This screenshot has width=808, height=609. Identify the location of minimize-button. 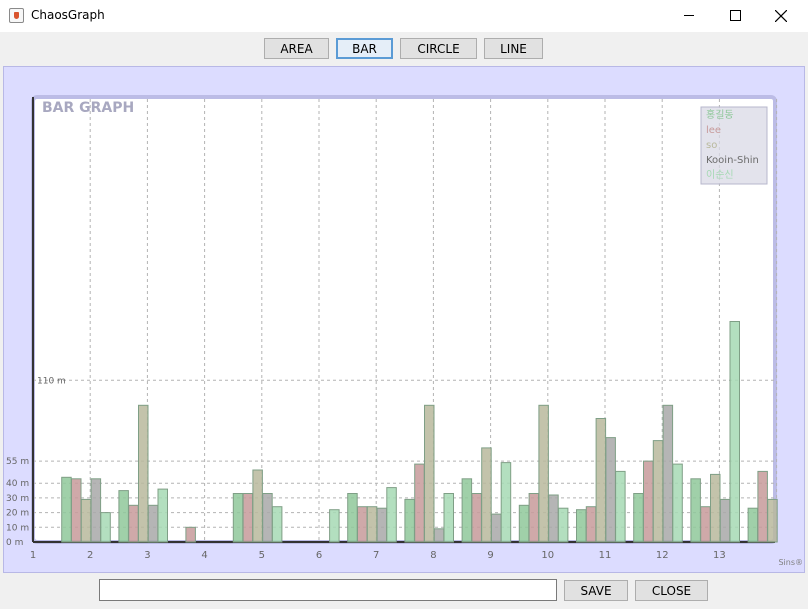
(689, 16).